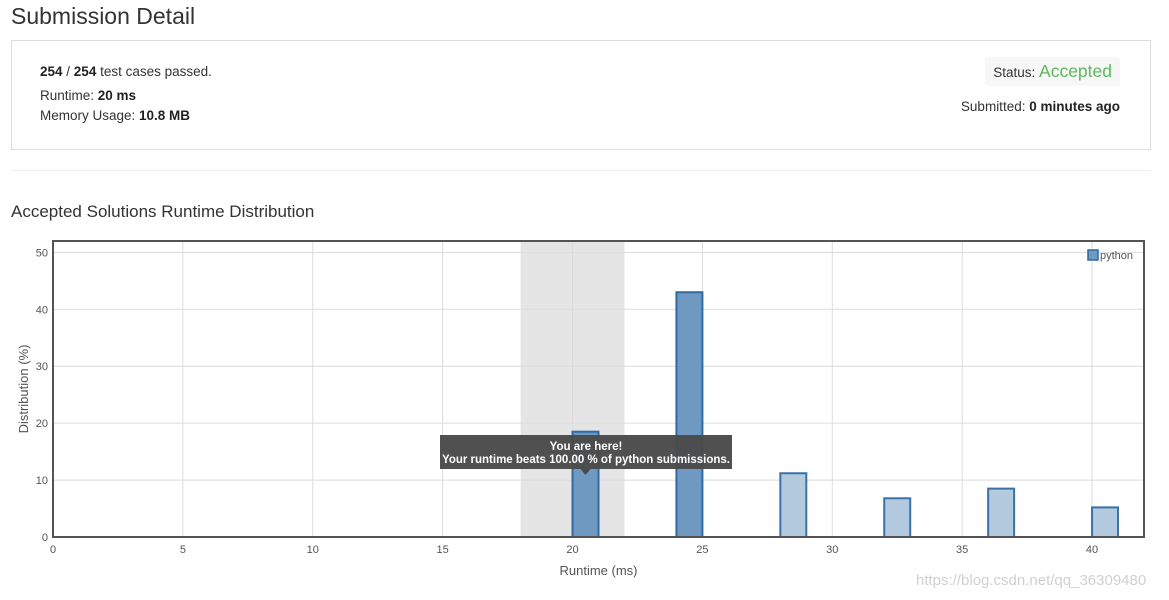  I want to click on y-tick-label: 20, so click(42, 424).